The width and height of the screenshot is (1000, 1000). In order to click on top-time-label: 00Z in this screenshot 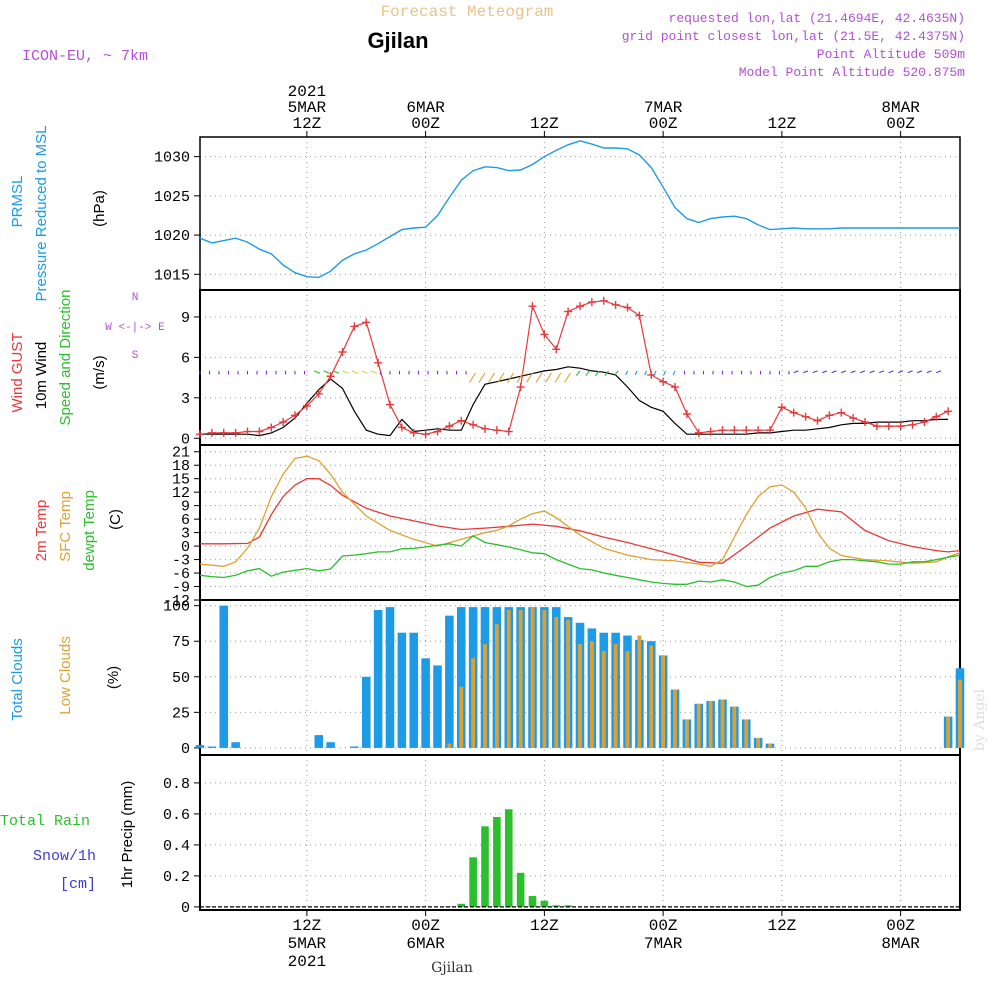, I will do `click(425, 124)`.